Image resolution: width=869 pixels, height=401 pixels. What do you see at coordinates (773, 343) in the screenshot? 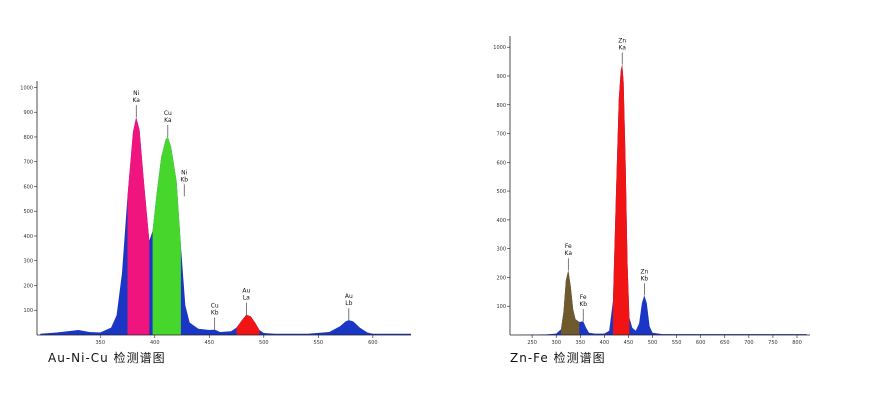
I see `x-tick-label: 750` at bounding box center [773, 343].